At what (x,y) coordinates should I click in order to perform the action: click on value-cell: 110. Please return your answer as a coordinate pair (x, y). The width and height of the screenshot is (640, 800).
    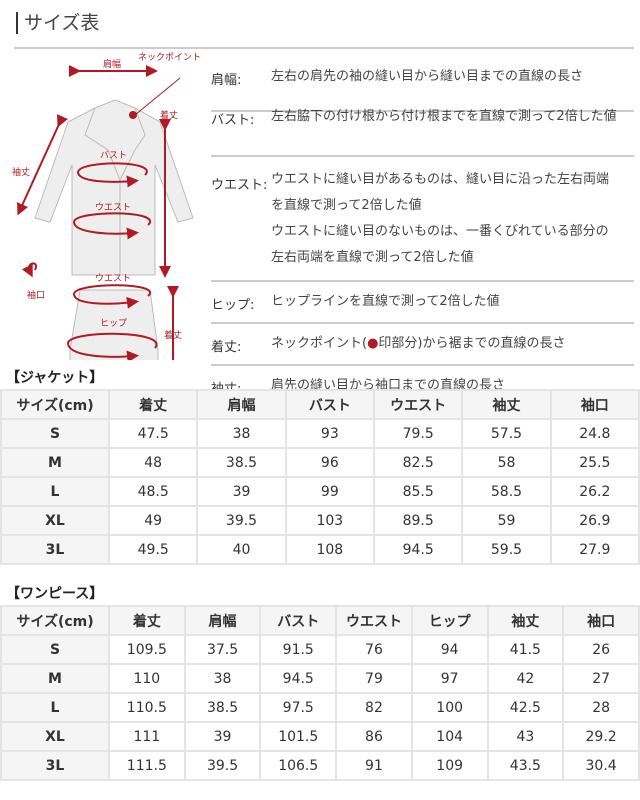
    Looking at the image, I should click on (147, 678).